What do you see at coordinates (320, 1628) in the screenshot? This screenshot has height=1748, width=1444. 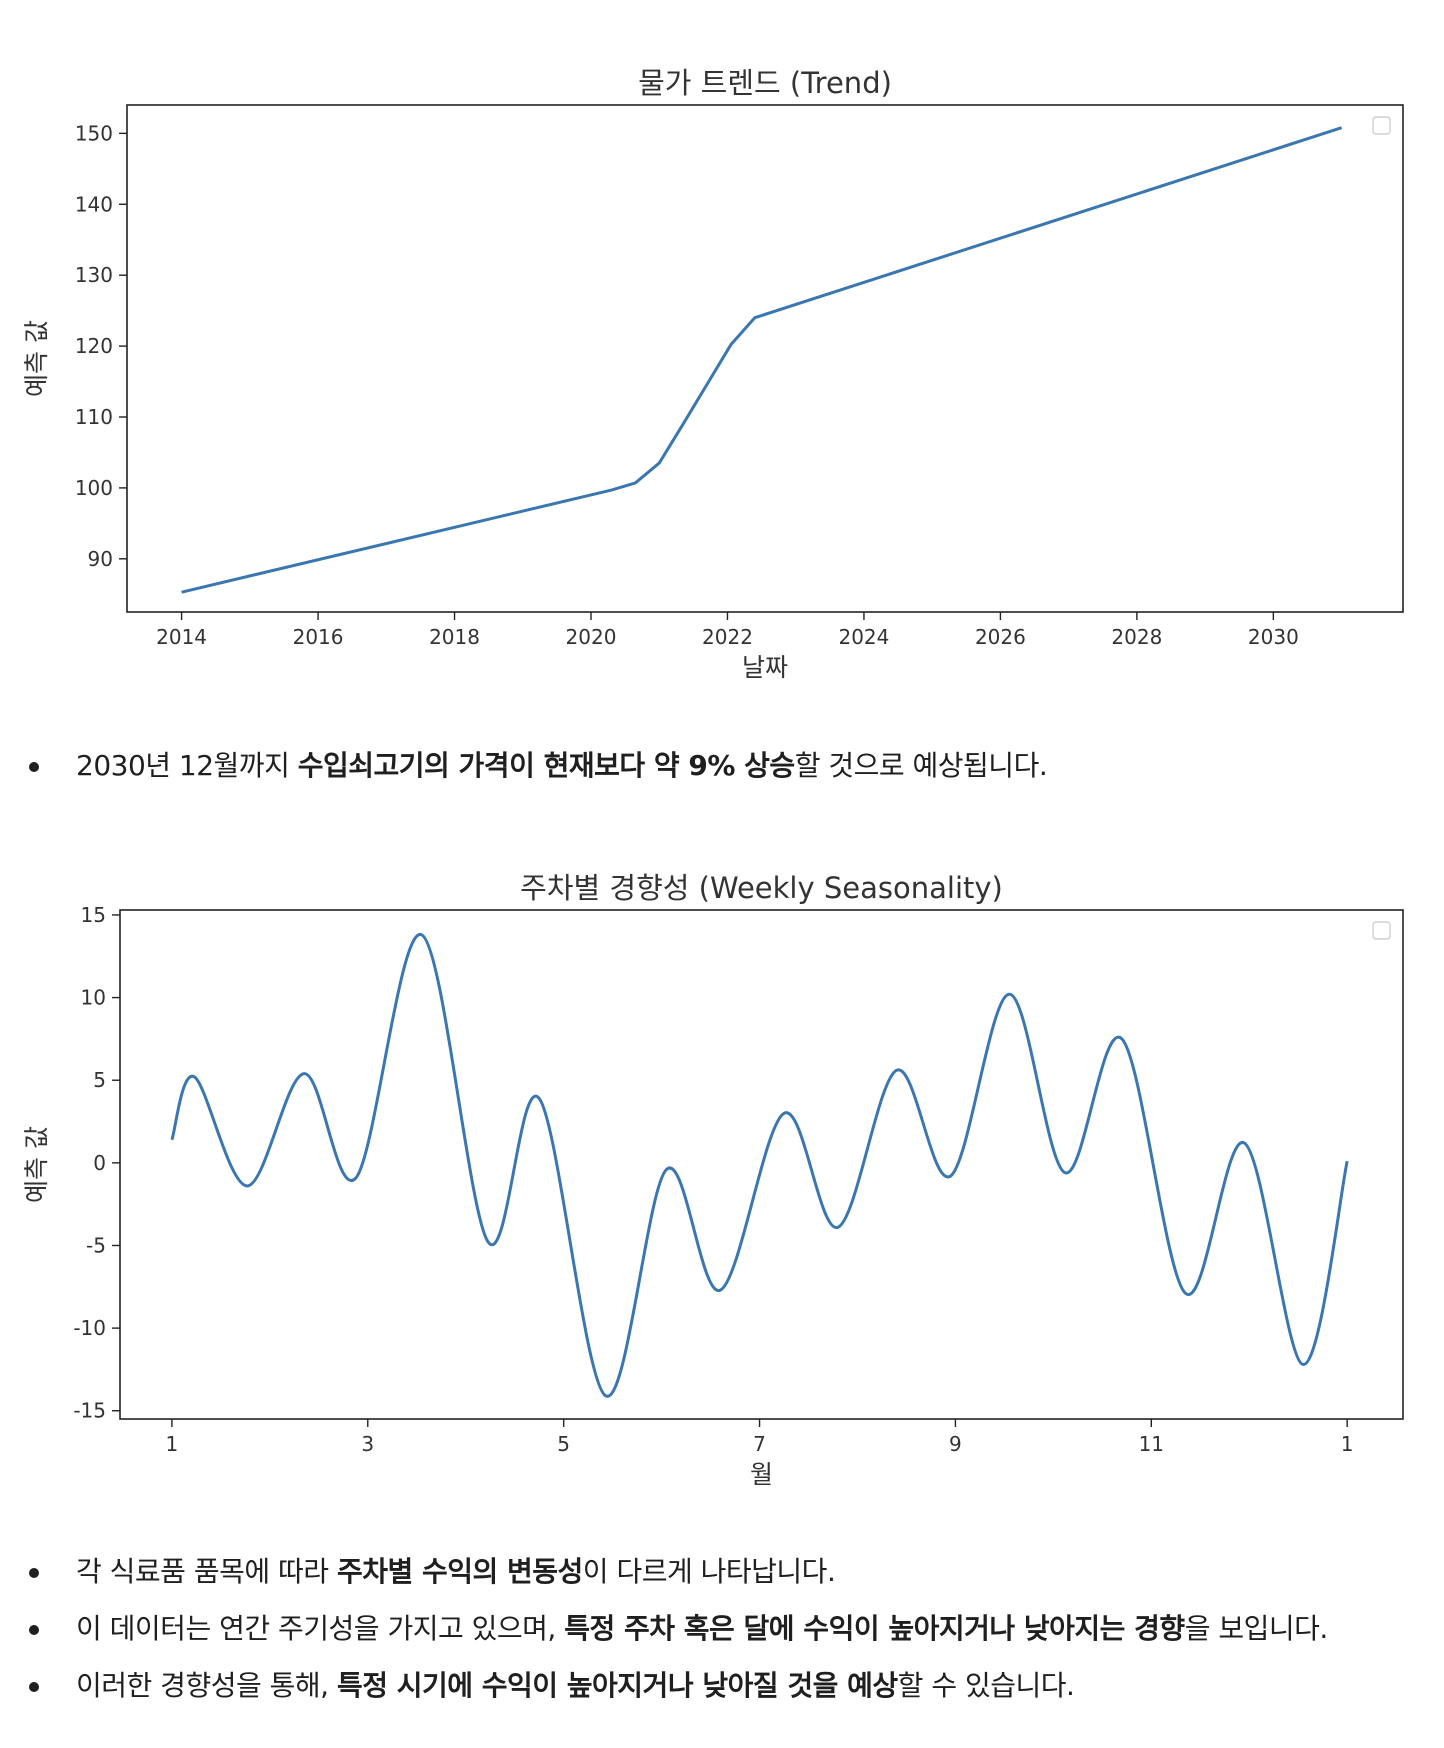 I see `note-text: 이 데이터는 연간 주기성을 가지고 있으며,` at bounding box center [320, 1628].